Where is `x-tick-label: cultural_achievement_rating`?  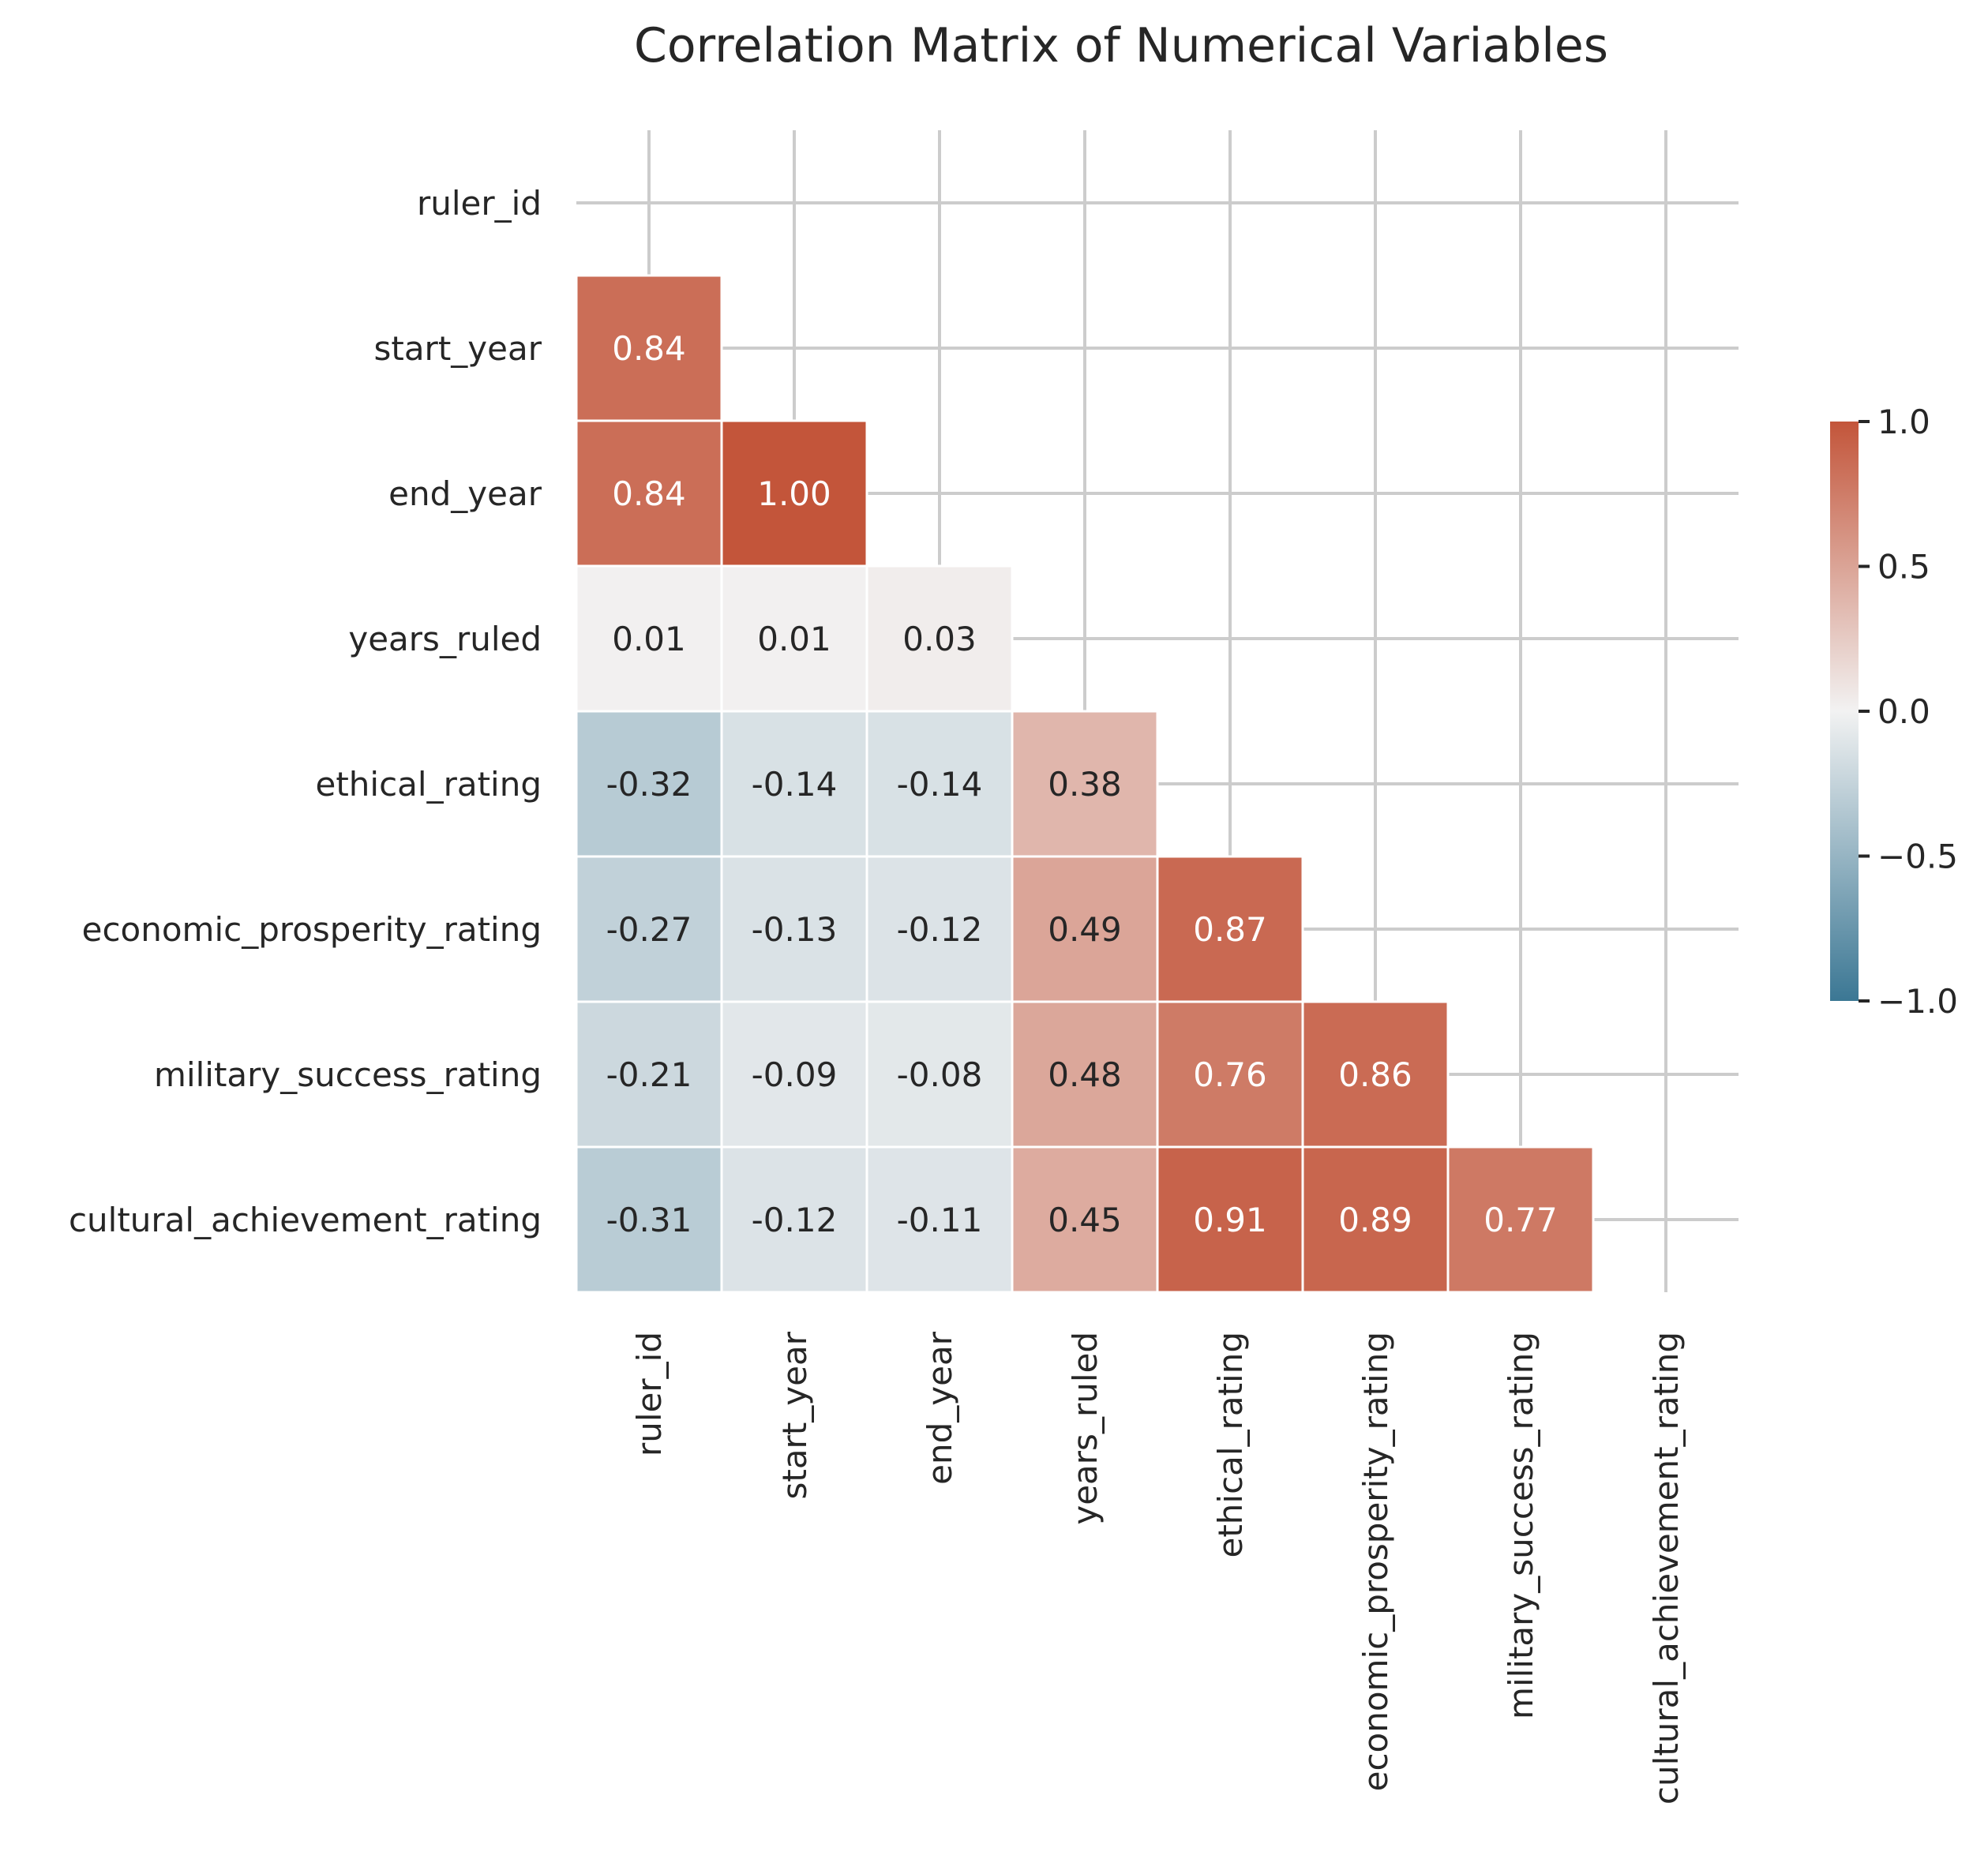
x-tick-label: cultural_achievement_rating is located at coordinates (1667, 1568).